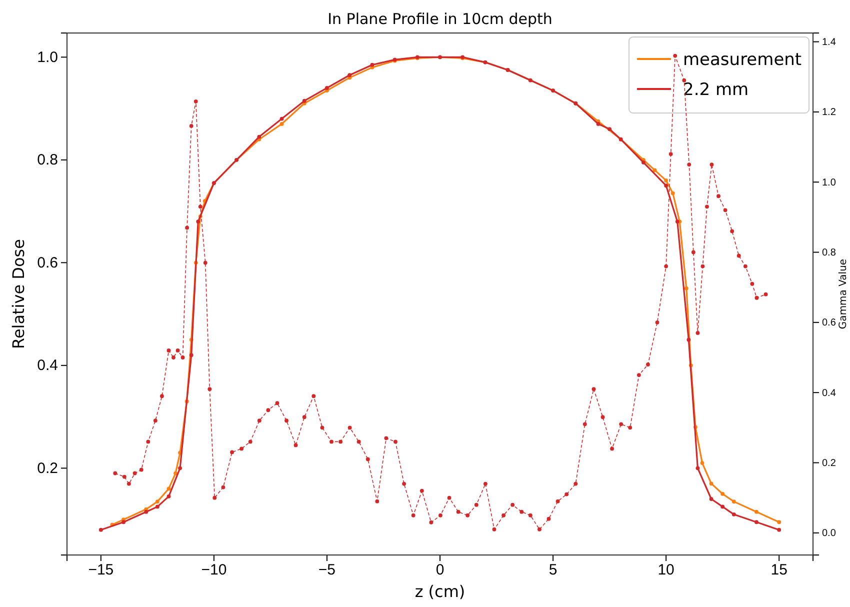 The width and height of the screenshot is (850, 607). Describe the element at coordinates (327, 570) in the screenshot. I see `x-tick-label: −5` at that location.